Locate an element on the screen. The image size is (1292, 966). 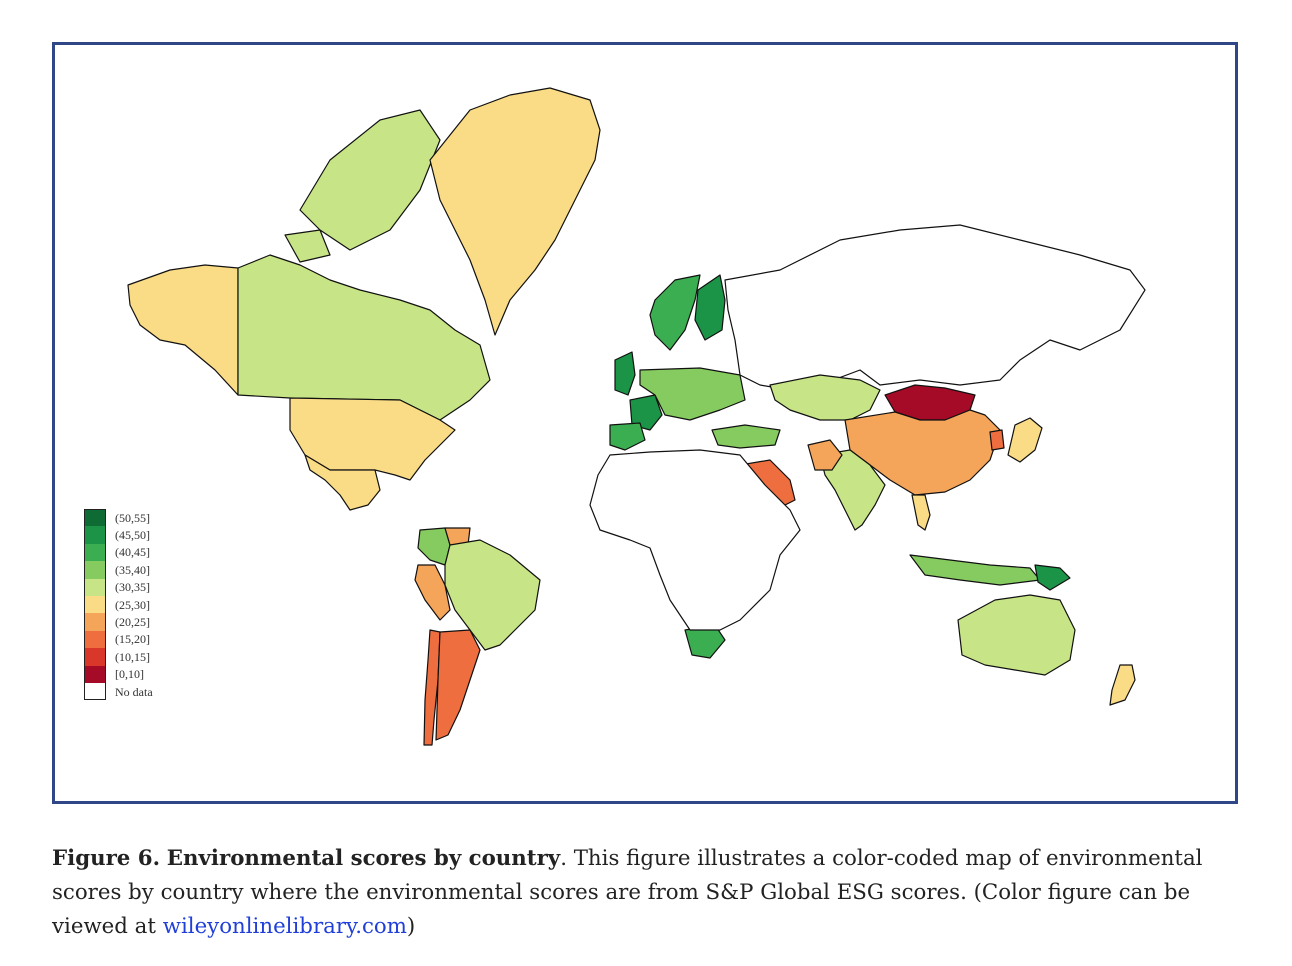
legend-item: No data is located at coordinates (118, 691).